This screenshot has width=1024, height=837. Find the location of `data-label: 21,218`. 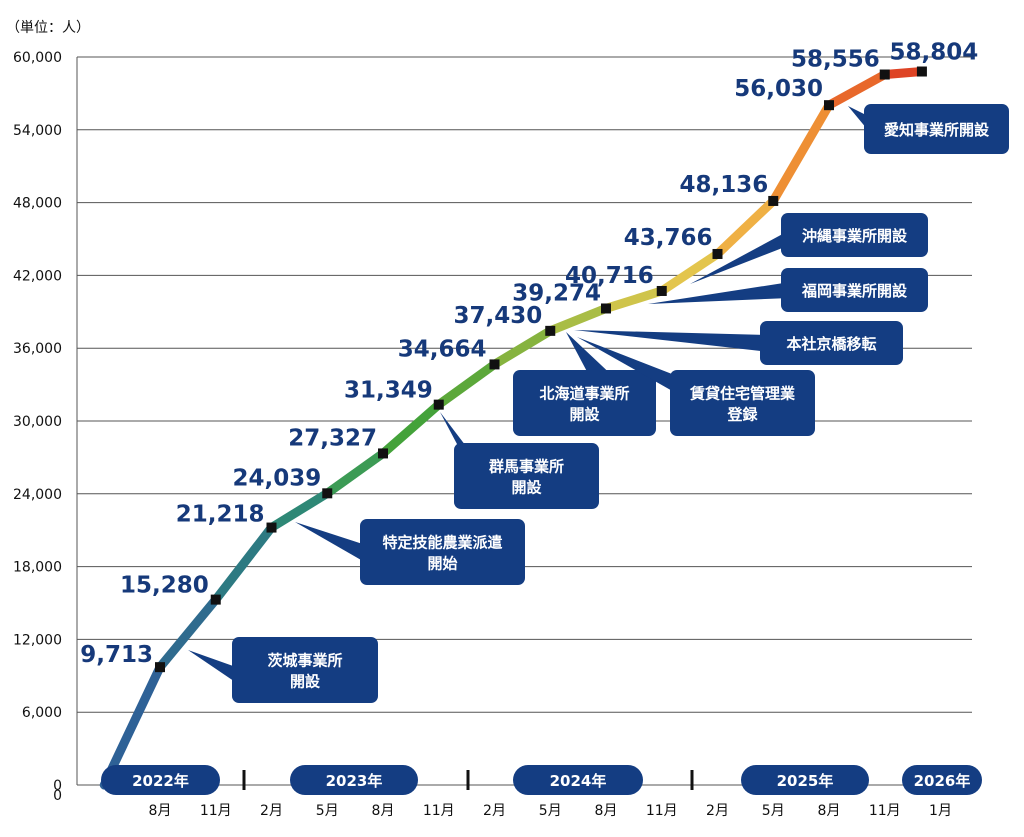

data-label: 21,218 is located at coordinates (220, 515).